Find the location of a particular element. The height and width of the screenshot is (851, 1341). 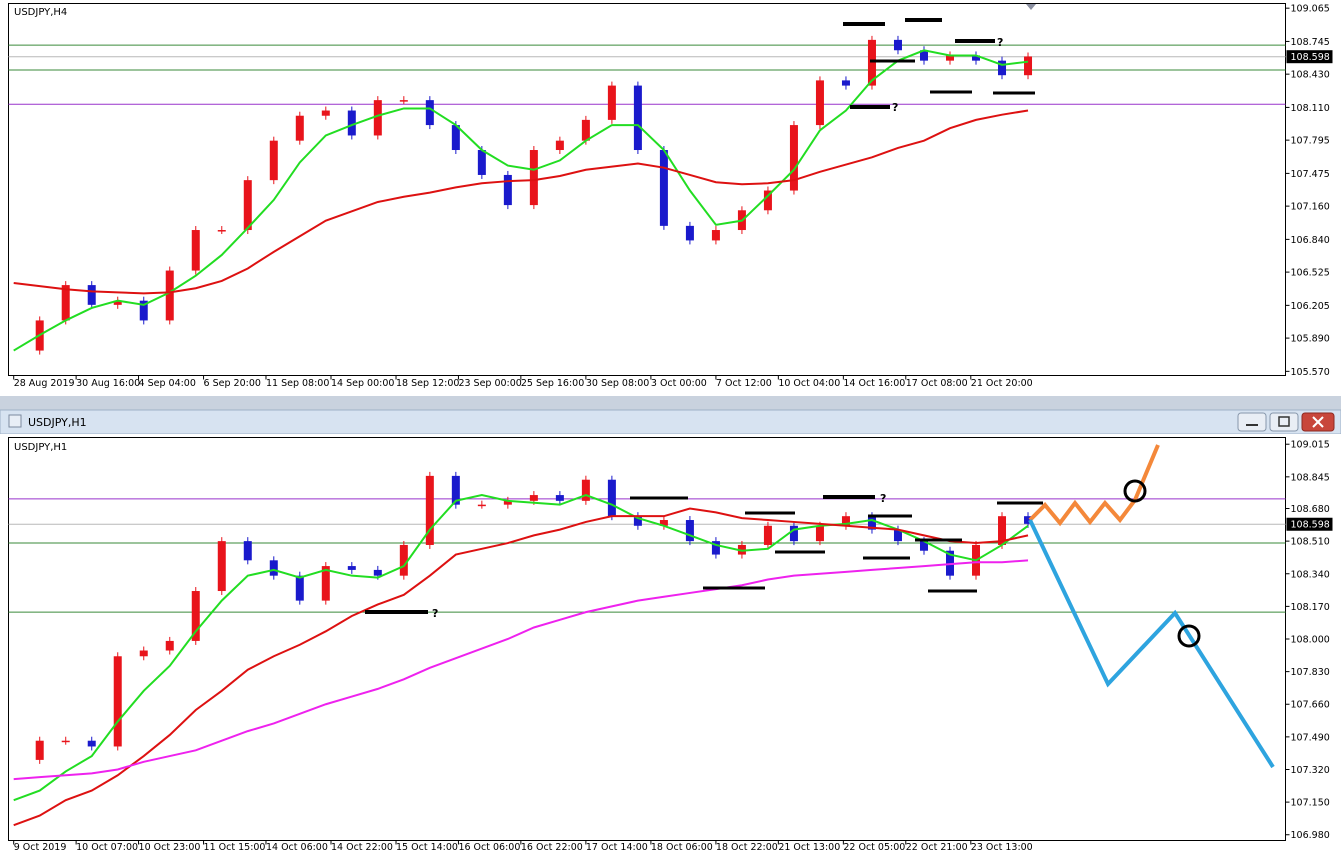

y-tick-label: 108.110 is located at coordinates (1310, 108).